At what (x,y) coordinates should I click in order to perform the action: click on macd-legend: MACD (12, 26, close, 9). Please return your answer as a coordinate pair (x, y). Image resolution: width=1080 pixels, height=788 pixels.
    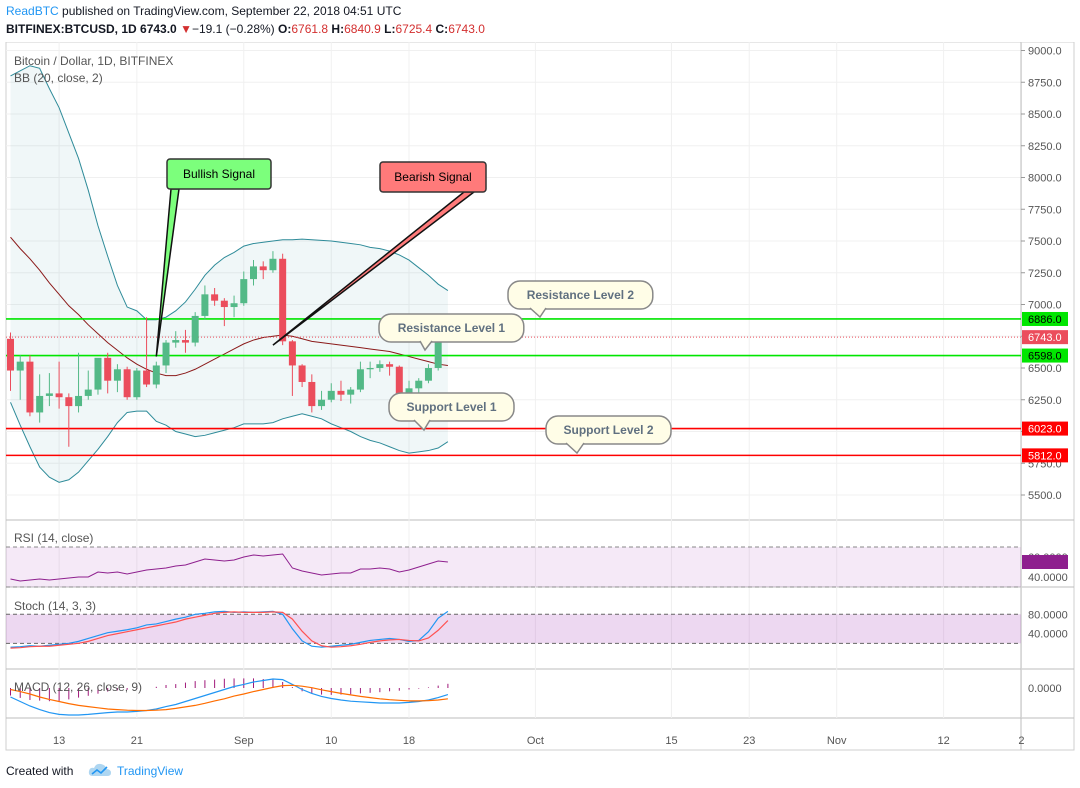
    Looking at the image, I should click on (78, 687).